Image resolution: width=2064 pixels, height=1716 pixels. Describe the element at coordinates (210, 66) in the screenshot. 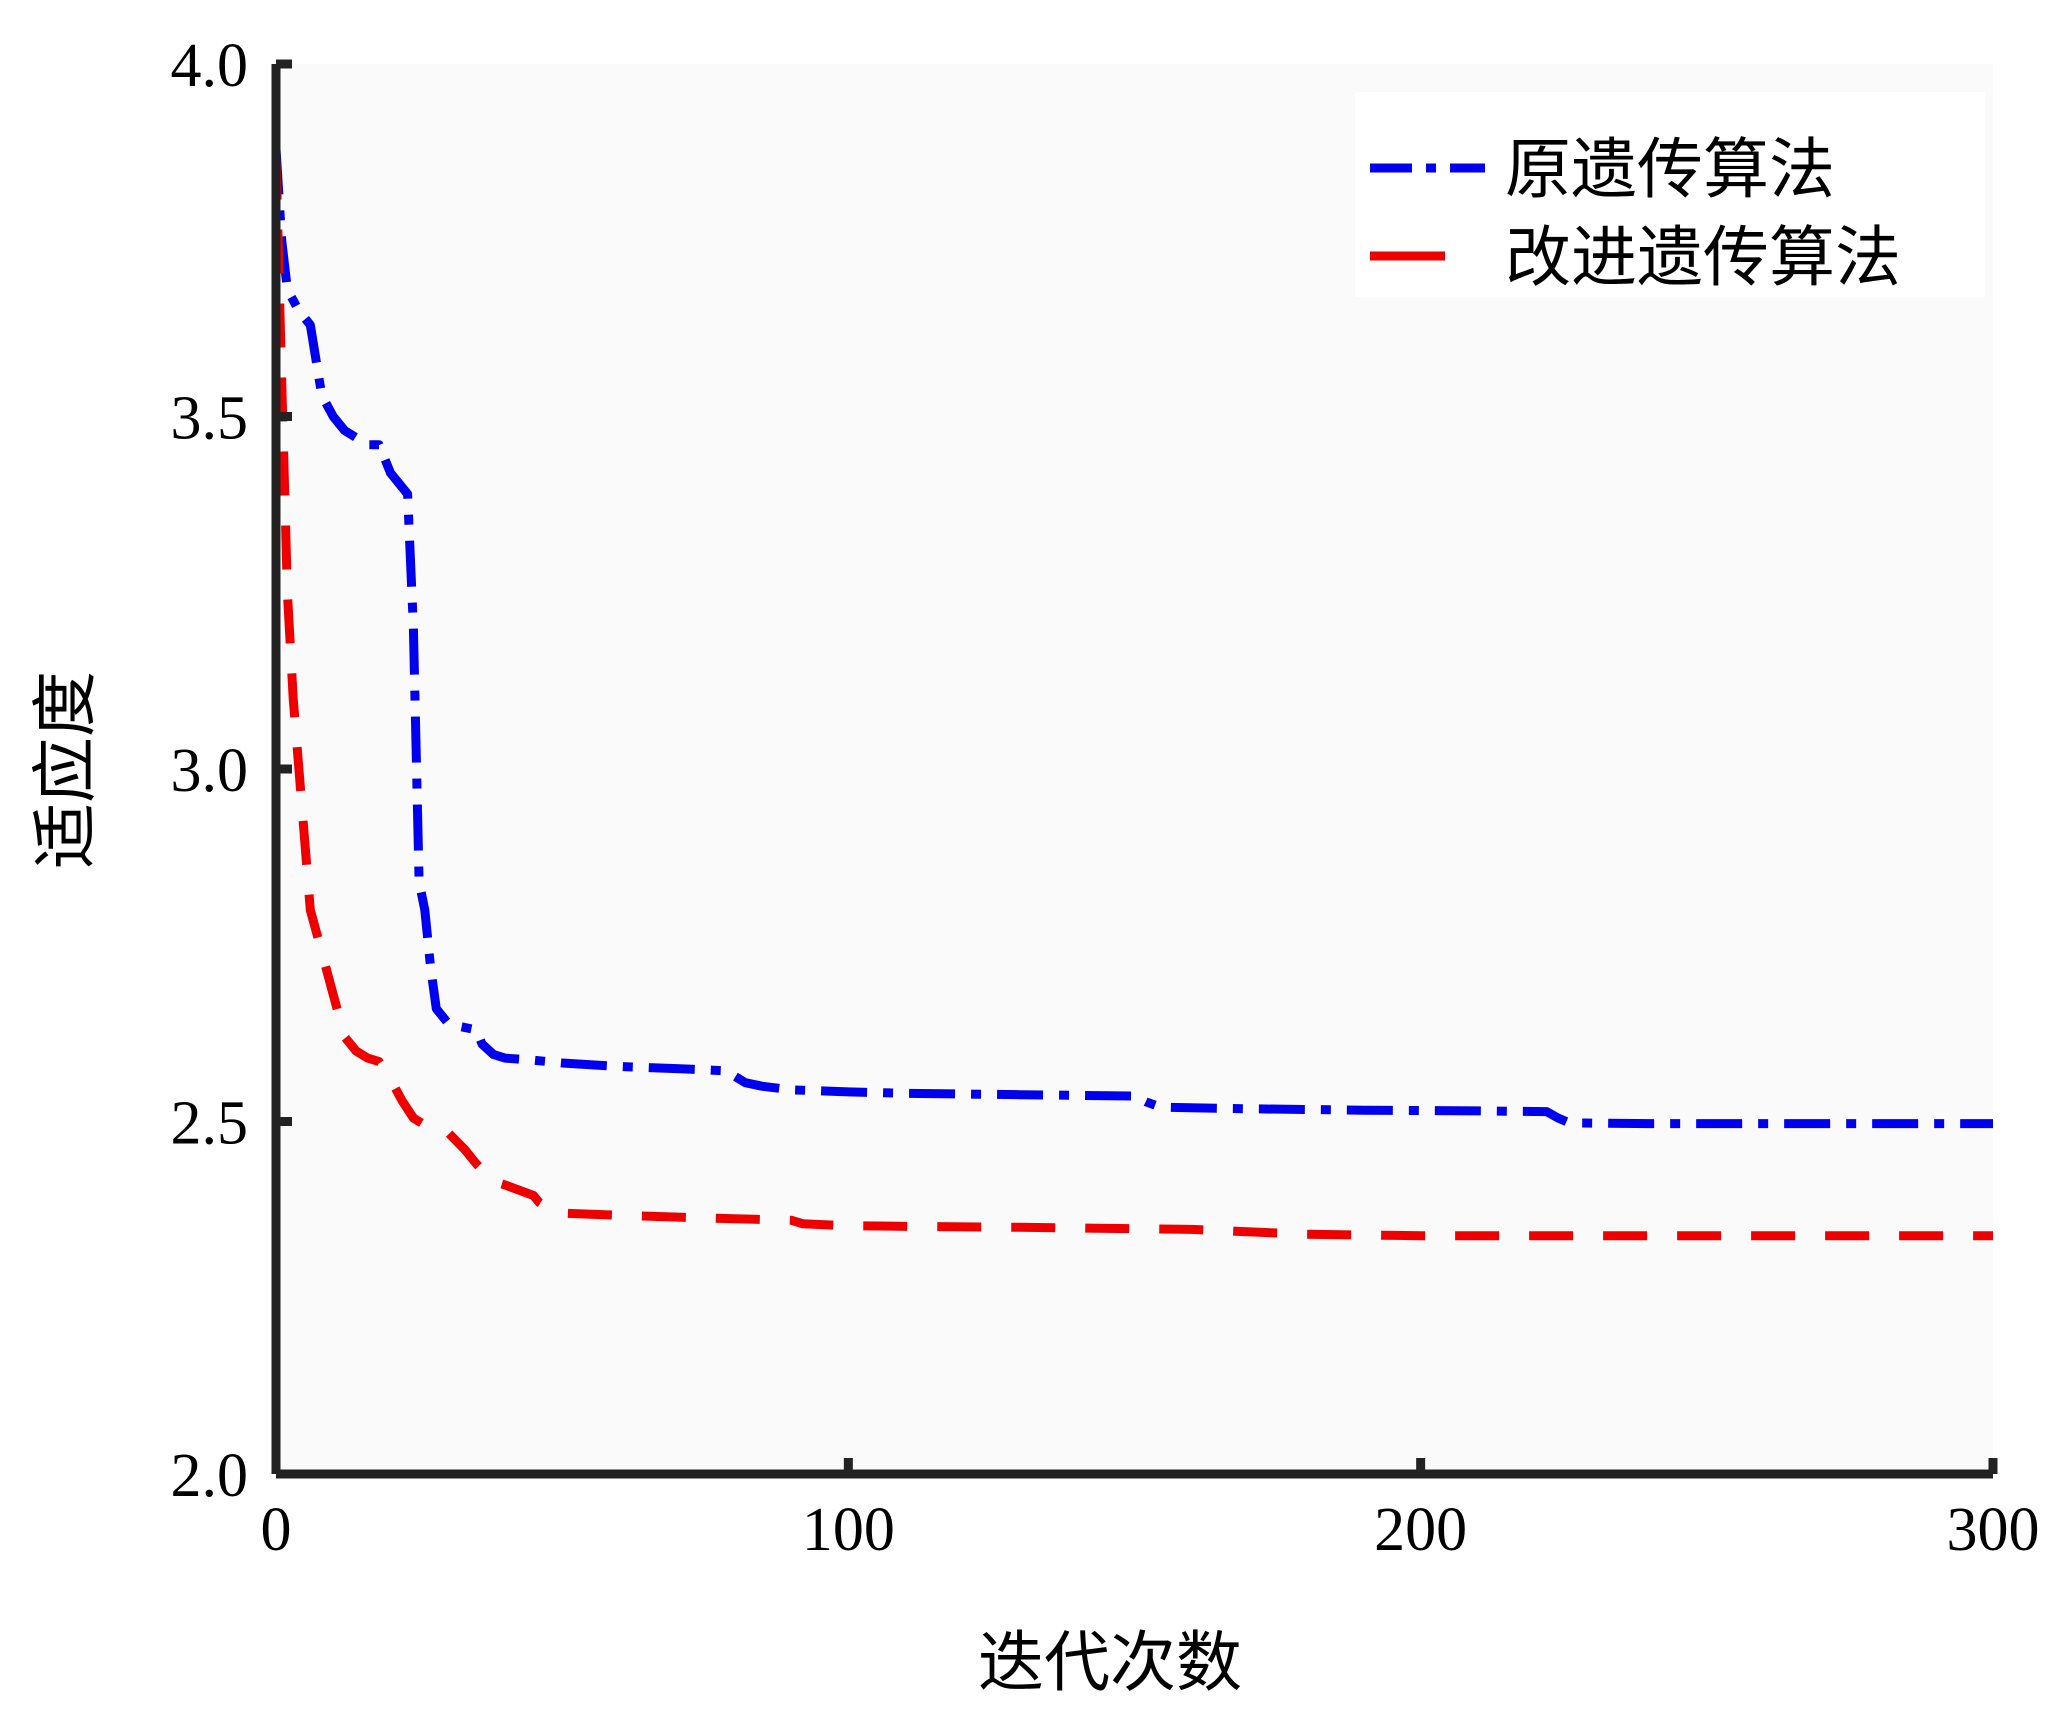

I see `y-tick-label: 4.0` at that location.